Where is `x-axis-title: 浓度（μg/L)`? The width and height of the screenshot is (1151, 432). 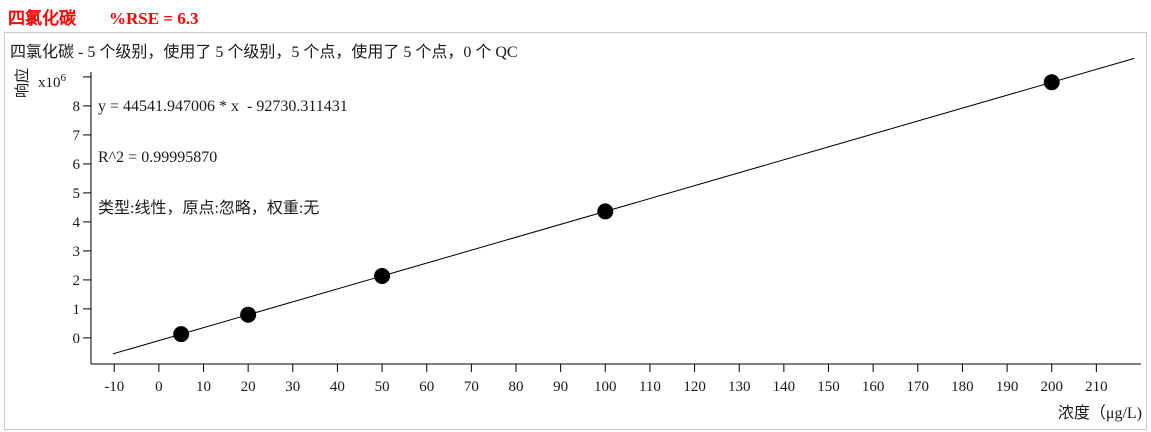 x-axis-title: 浓度（μg/L) is located at coordinates (1099, 413).